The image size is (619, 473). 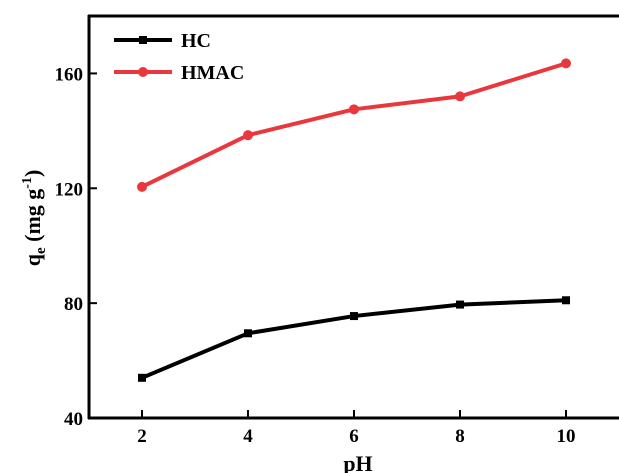 What do you see at coordinates (354, 436) in the screenshot?
I see `x-tick-label: 6` at bounding box center [354, 436].